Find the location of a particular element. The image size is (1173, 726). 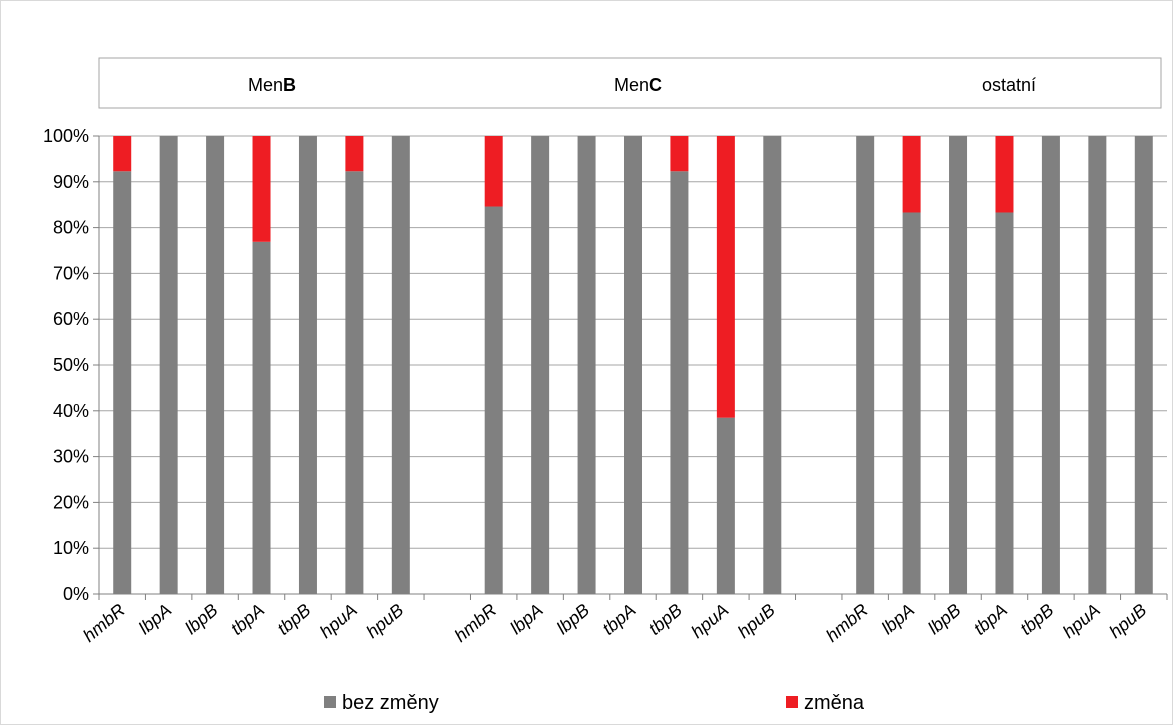

y-tick-label: 30% is located at coordinates (71, 457).